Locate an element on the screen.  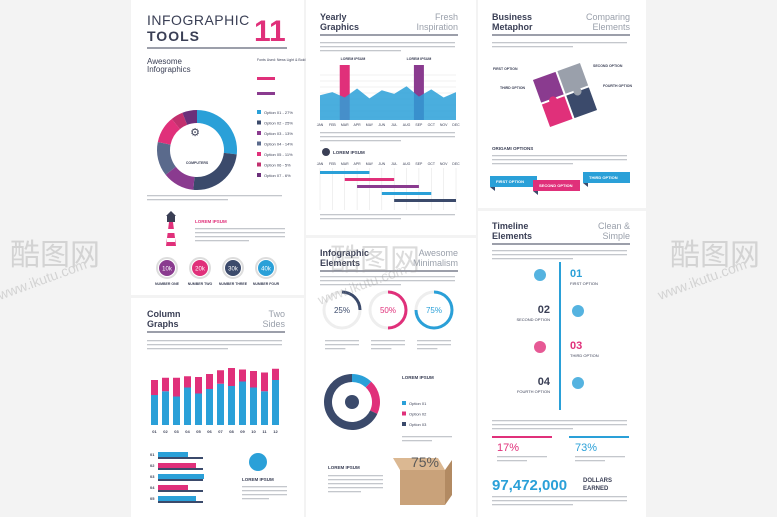
timeline-label: SECOND OPTION is located at coordinates (533, 319).